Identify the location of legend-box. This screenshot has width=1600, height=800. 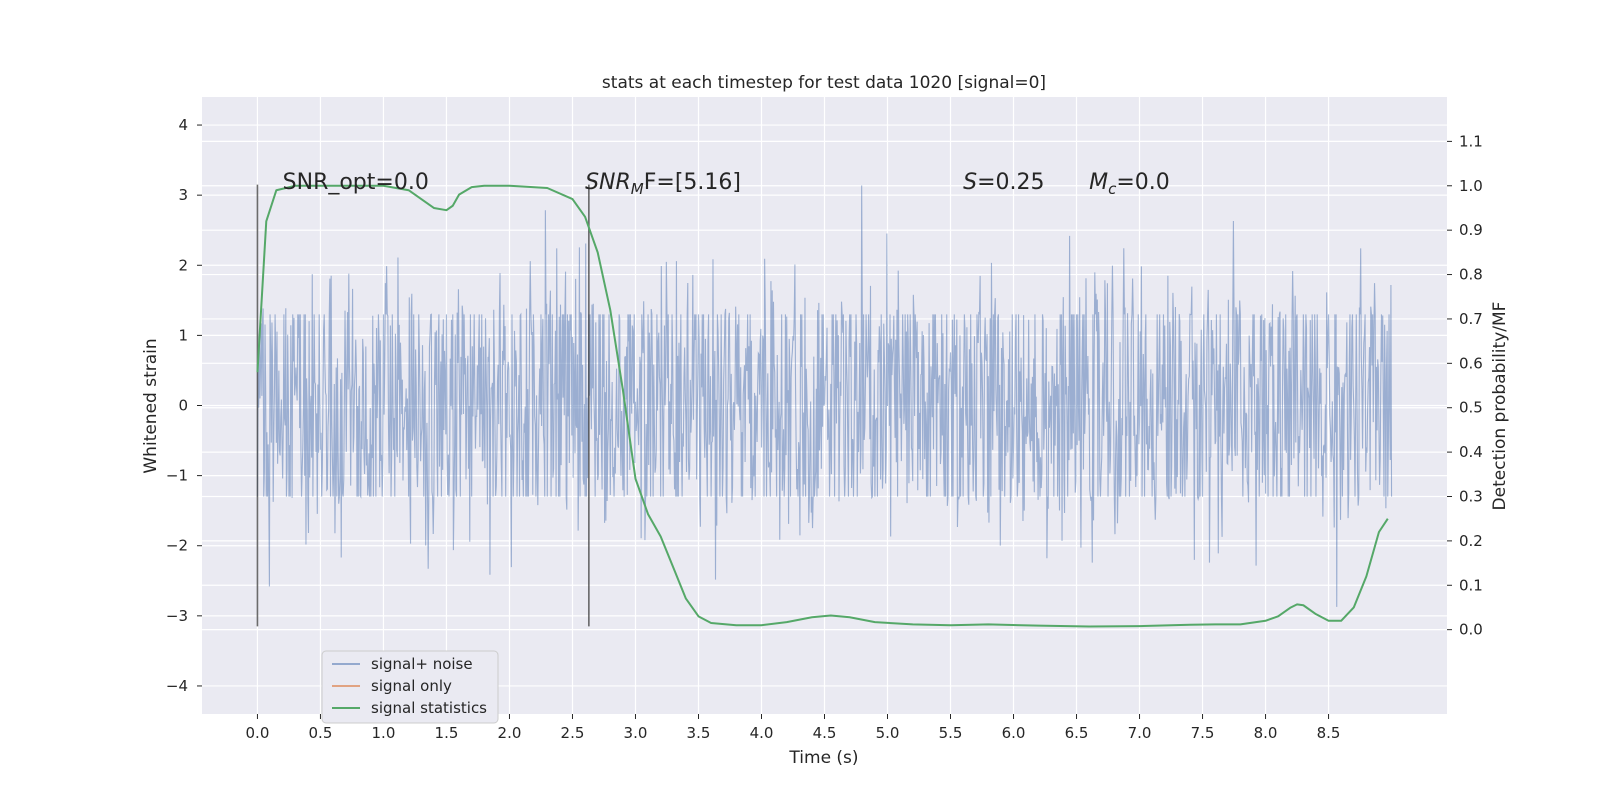
(410, 687).